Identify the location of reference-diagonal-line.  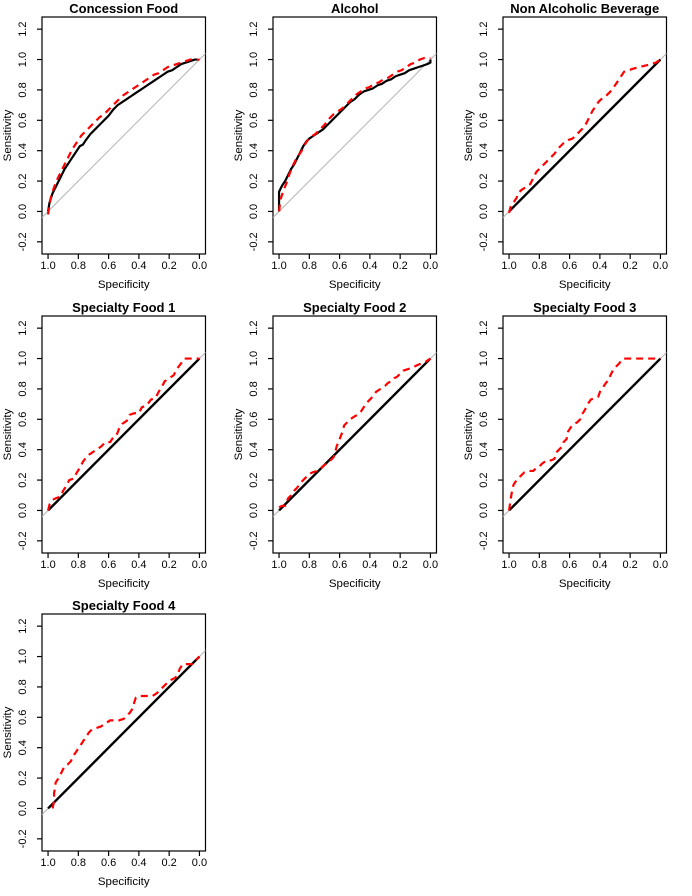
(354, 135).